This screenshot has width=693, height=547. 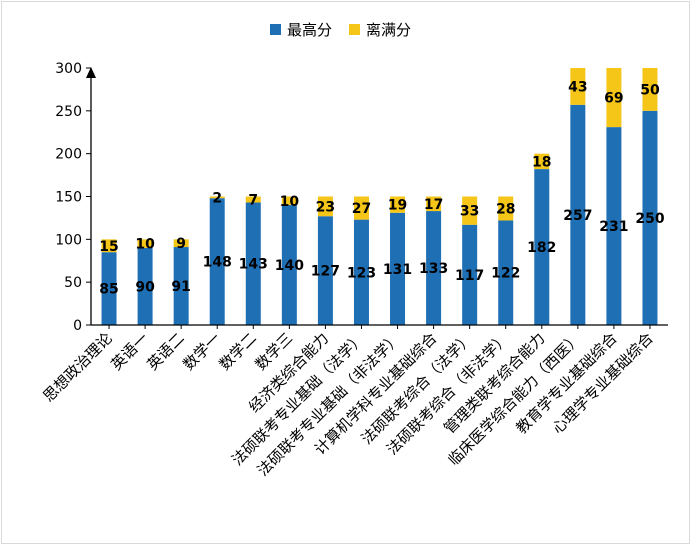 What do you see at coordinates (388, 30) in the screenshot?
I see `legend-label-gap-to-full: 离满分` at bounding box center [388, 30].